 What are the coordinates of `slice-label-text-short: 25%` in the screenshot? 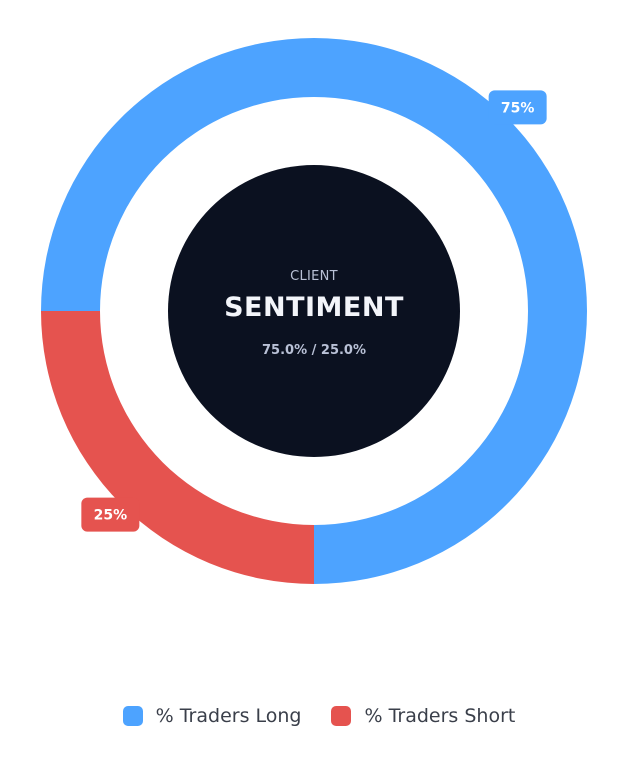 It's located at (111, 516).